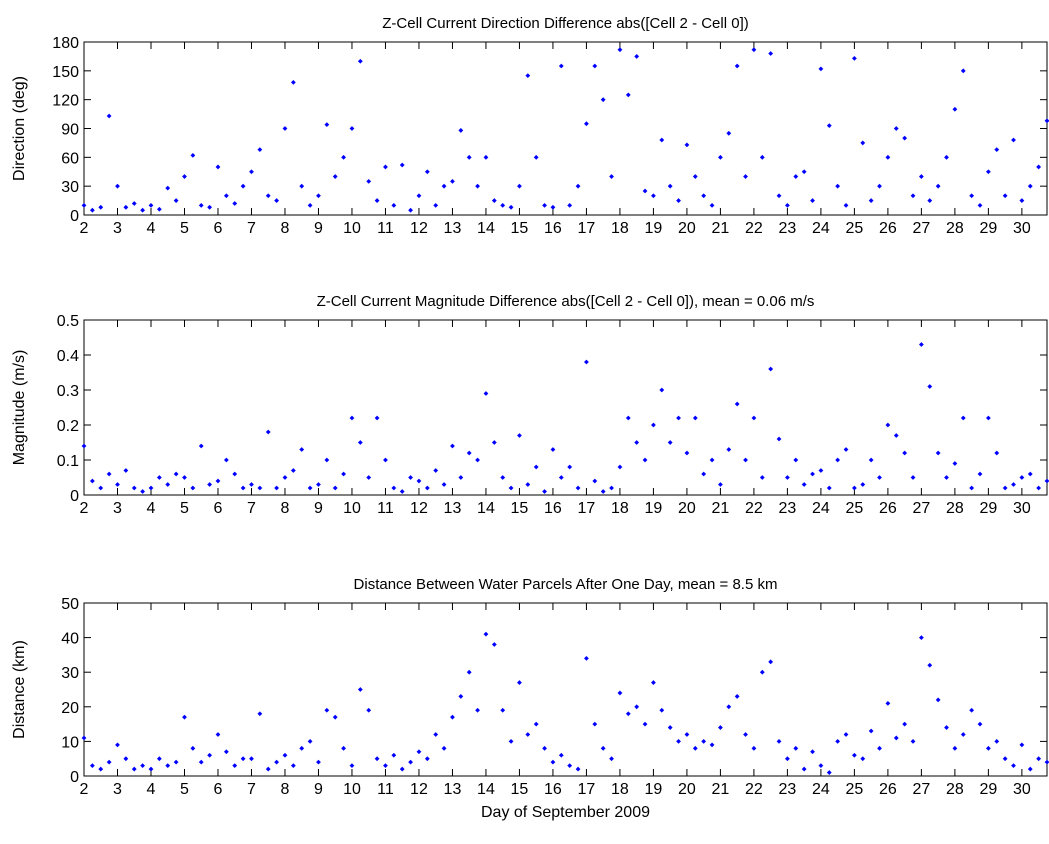 Image resolution: width=1049 pixels, height=844 pixels. Describe the element at coordinates (754, 228) in the screenshot. I see `x-tick-label: 22` at that location.